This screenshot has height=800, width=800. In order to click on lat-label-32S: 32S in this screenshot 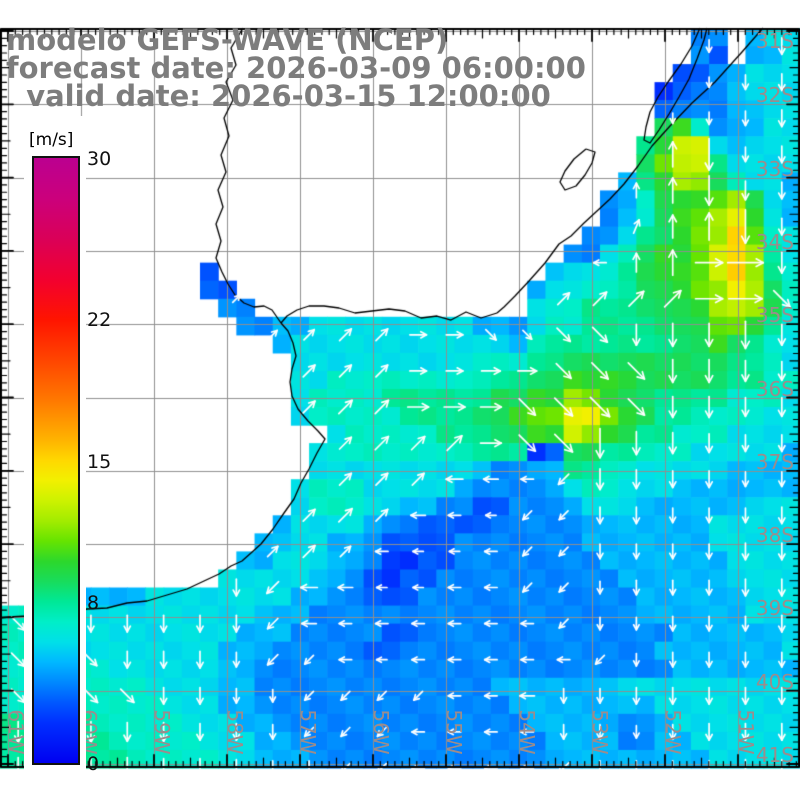, I will do `click(774, 95)`.